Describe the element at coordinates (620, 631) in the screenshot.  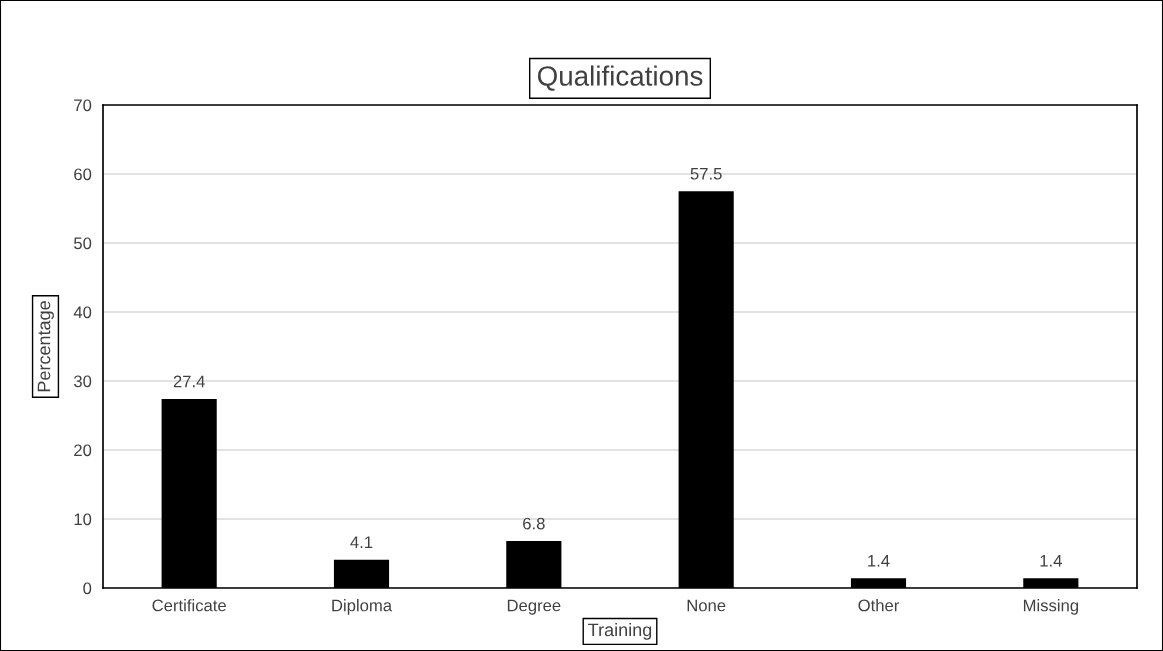
I see `x-axis-title: Training` at that location.